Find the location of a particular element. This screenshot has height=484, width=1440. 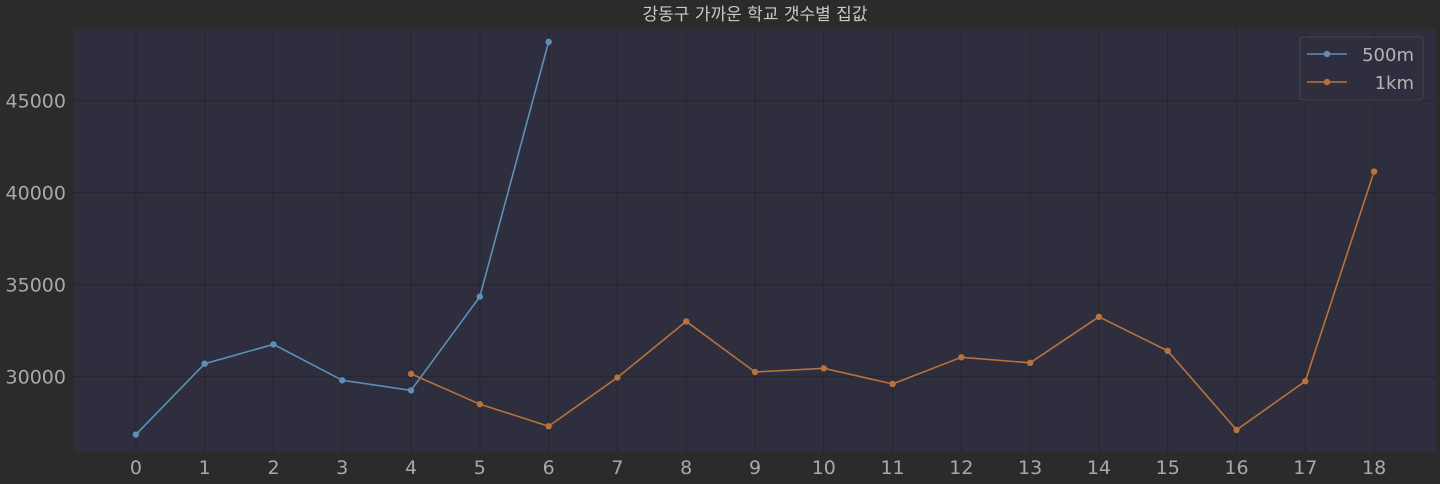

legend-label-1km: 1km is located at coordinates (1394, 83).